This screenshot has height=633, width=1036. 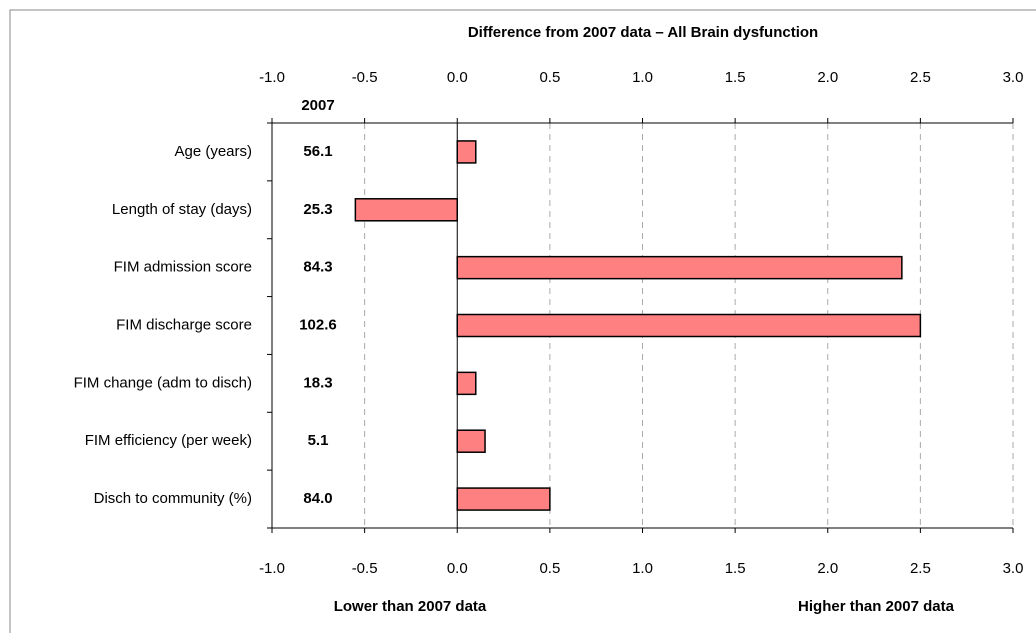 What do you see at coordinates (410, 606) in the screenshot?
I see `annotation: Lower than 2007 data` at bounding box center [410, 606].